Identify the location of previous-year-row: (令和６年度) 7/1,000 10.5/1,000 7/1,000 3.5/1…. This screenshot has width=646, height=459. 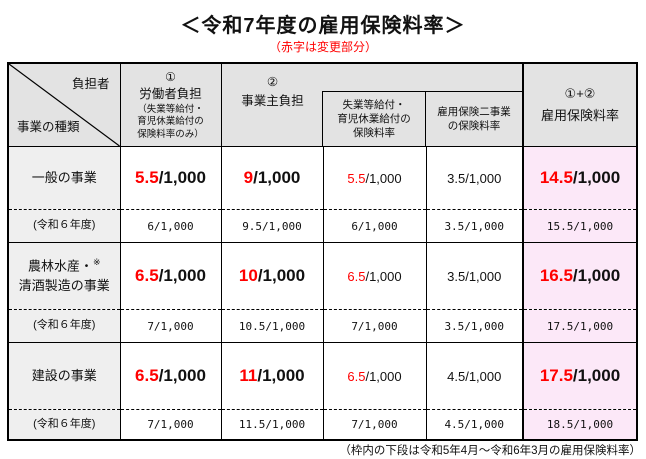
(322, 326).